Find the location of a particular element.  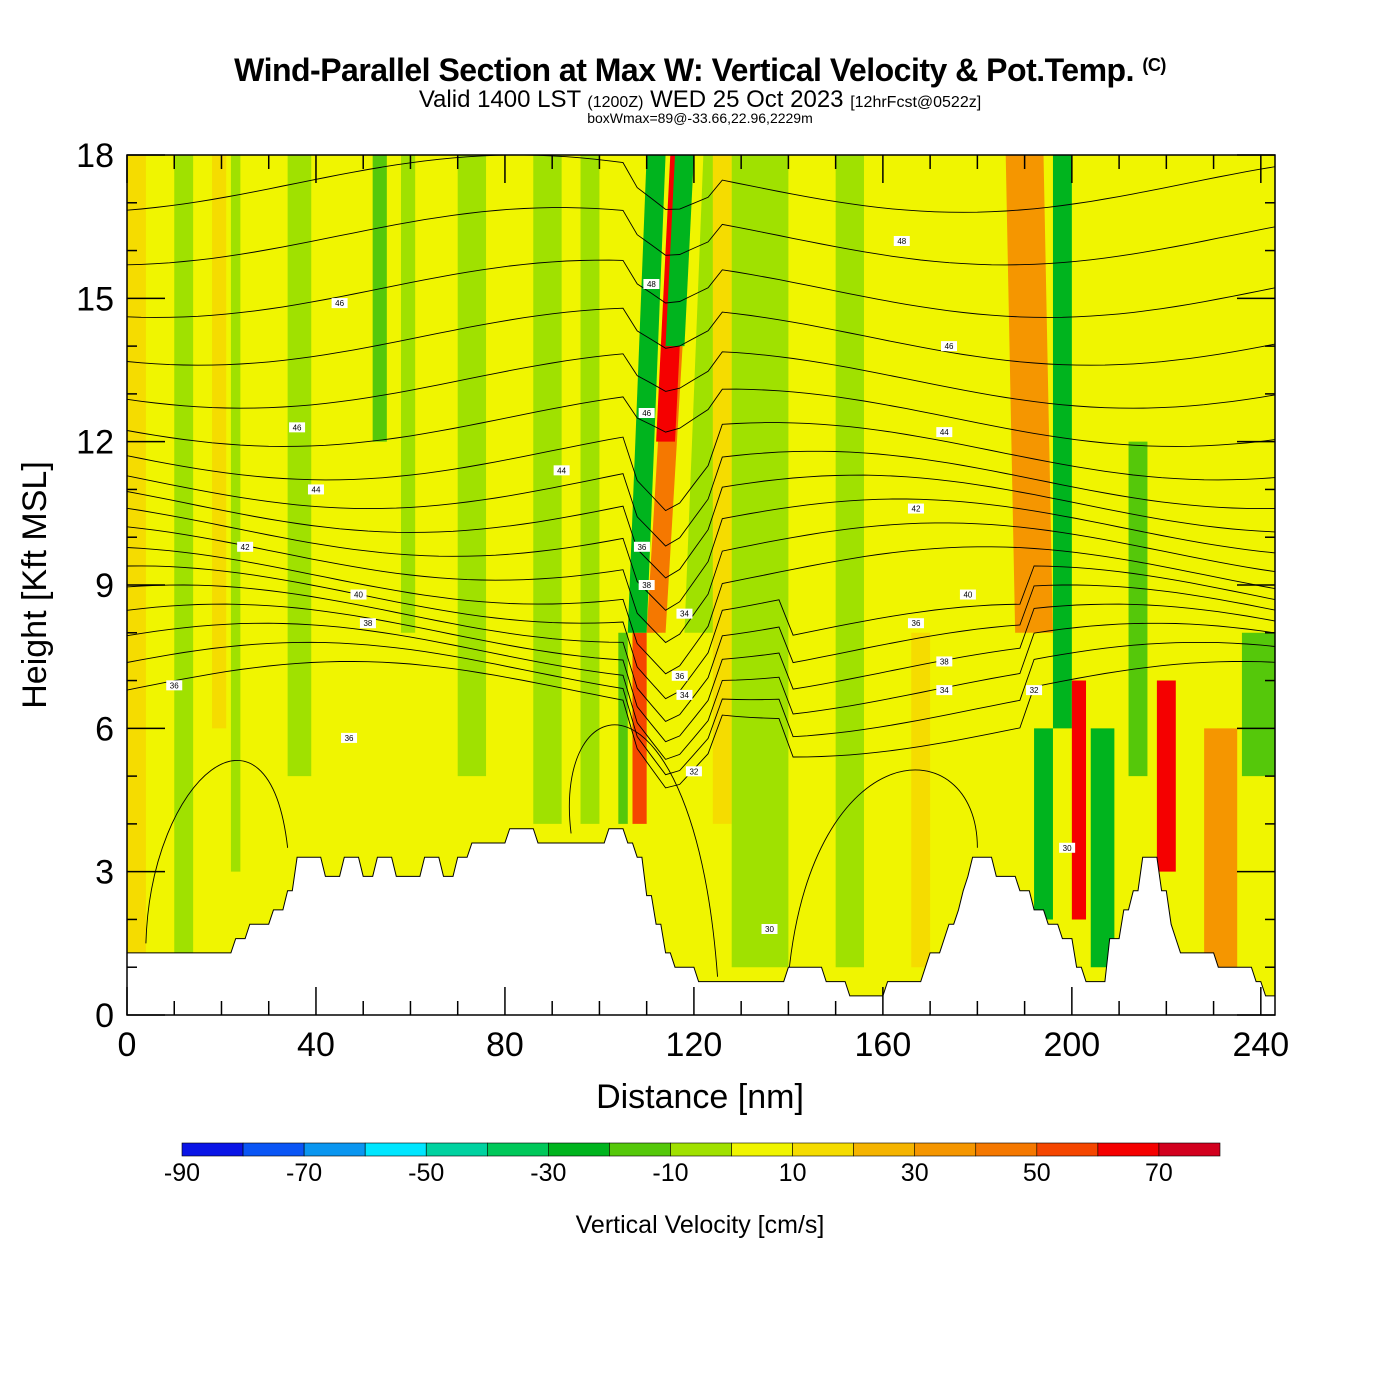

terrain-mask is located at coordinates (701, 922).